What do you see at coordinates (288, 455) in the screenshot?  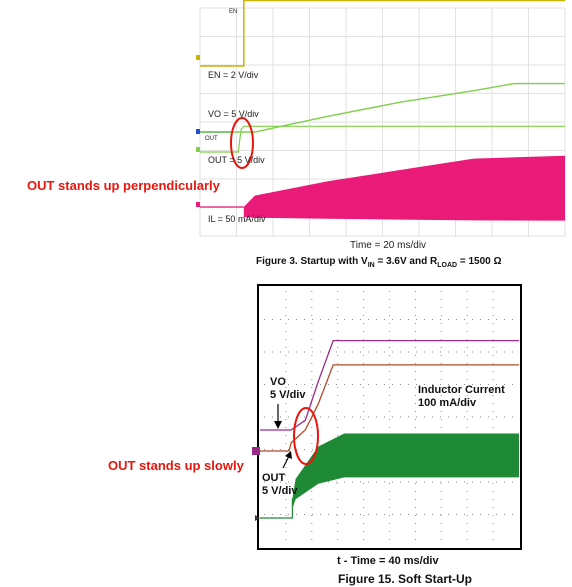 I see `arrow-out-head` at bounding box center [288, 455].